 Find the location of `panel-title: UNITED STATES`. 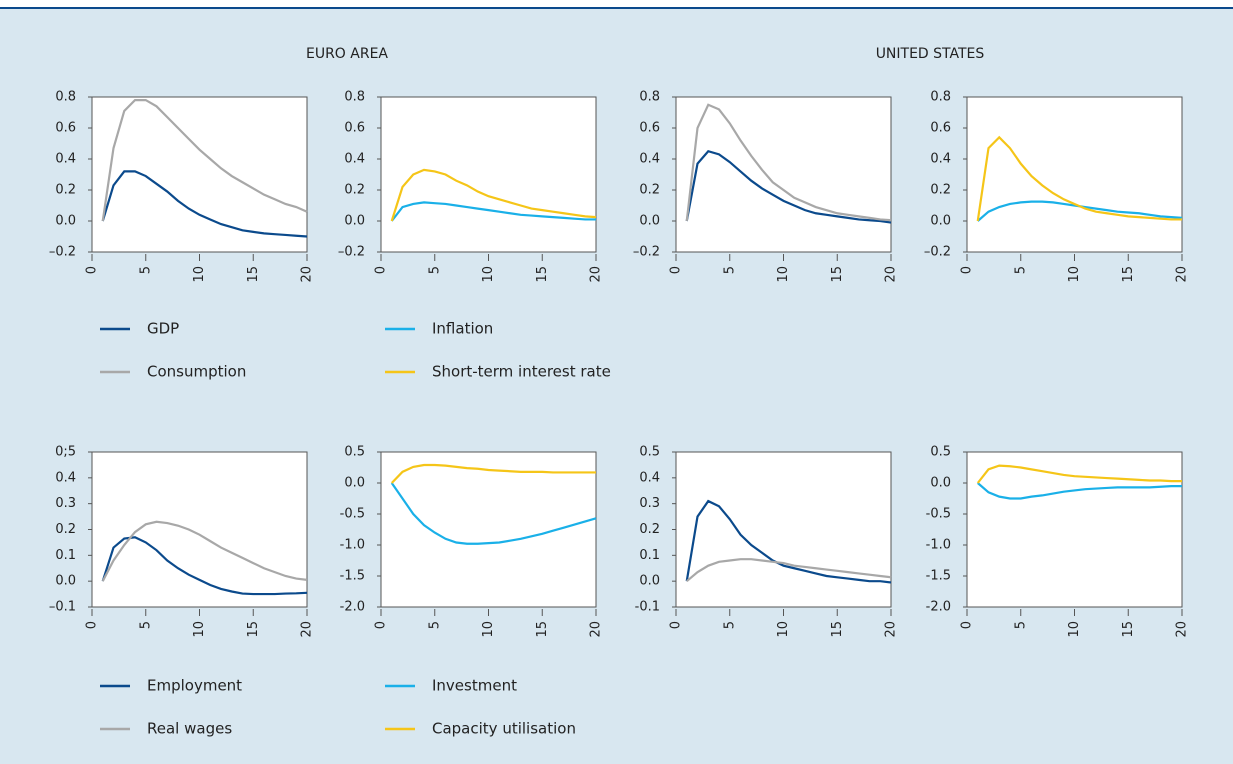

panel-title: UNITED STATES is located at coordinates (930, 54).